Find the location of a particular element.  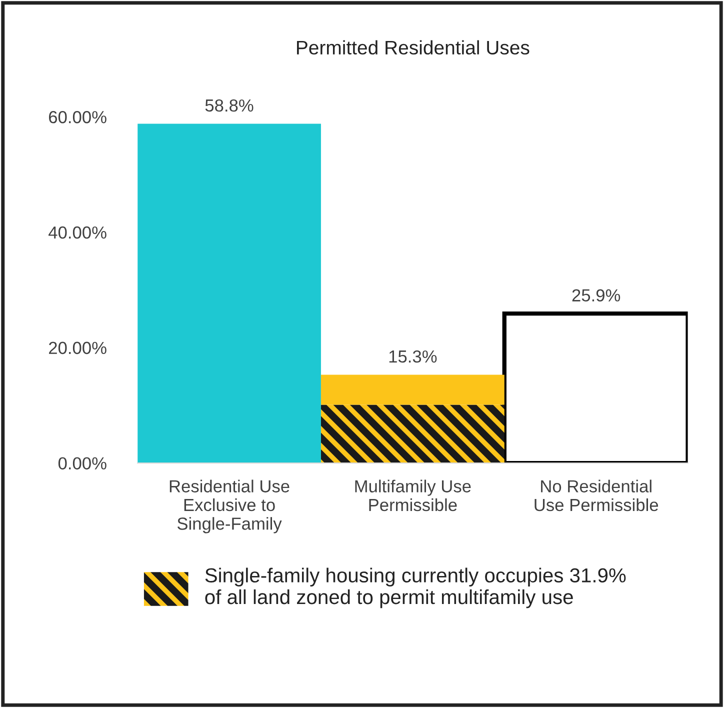

y-tick-label: 60.00% is located at coordinates (77, 117).